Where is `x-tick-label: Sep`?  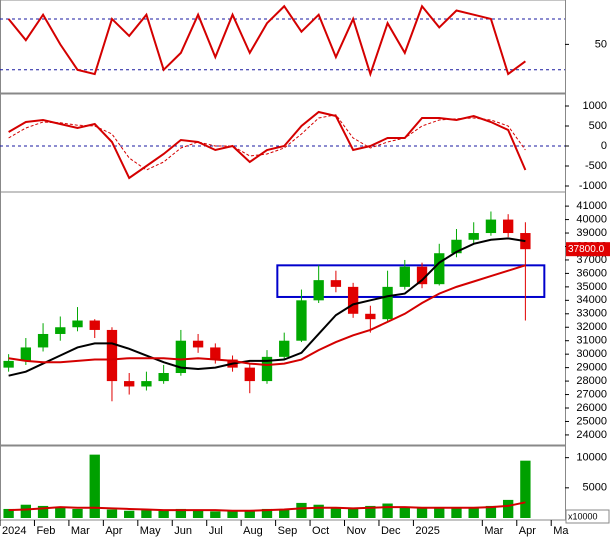
x-tick-label: Sep is located at coordinates (288, 531).